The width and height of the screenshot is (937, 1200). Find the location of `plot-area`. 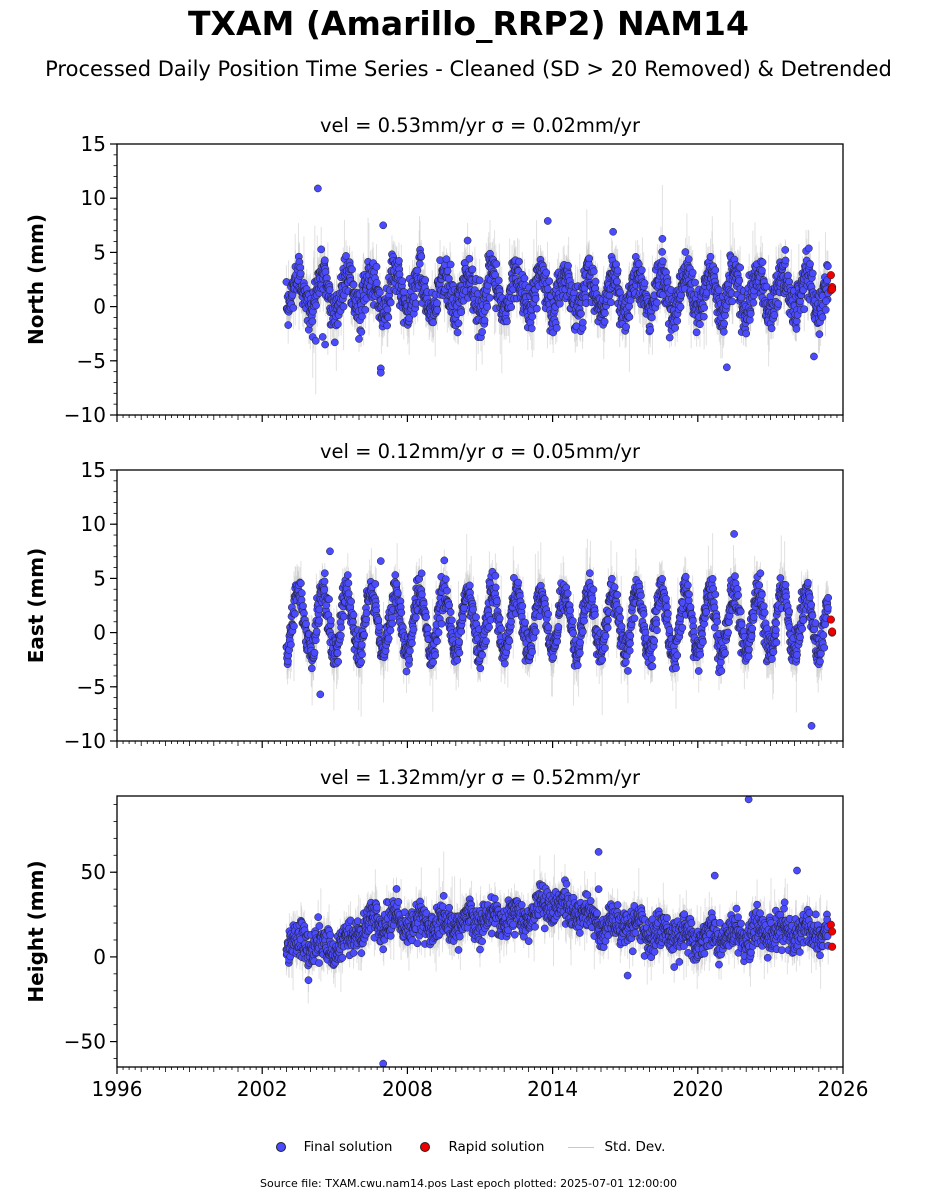

plot-area is located at coordinates (557, 931).